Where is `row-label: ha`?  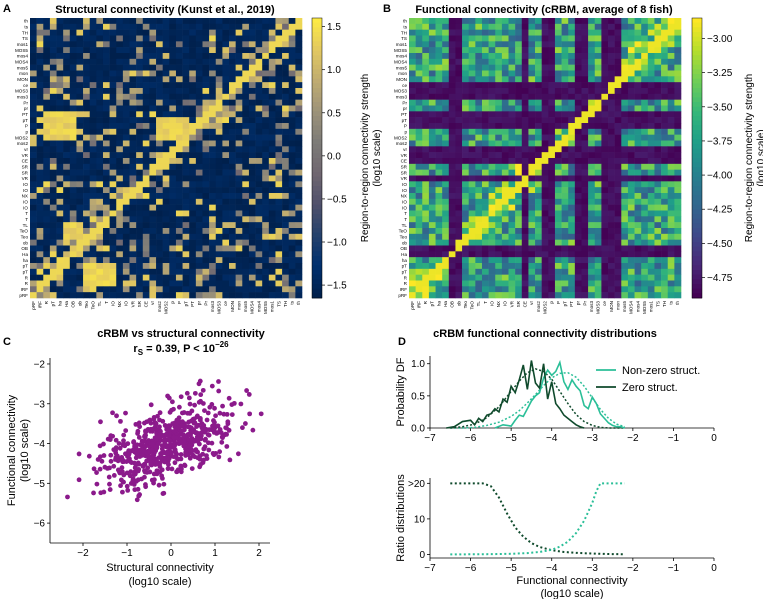 row-label: ha is located at coordinates (26, 260).